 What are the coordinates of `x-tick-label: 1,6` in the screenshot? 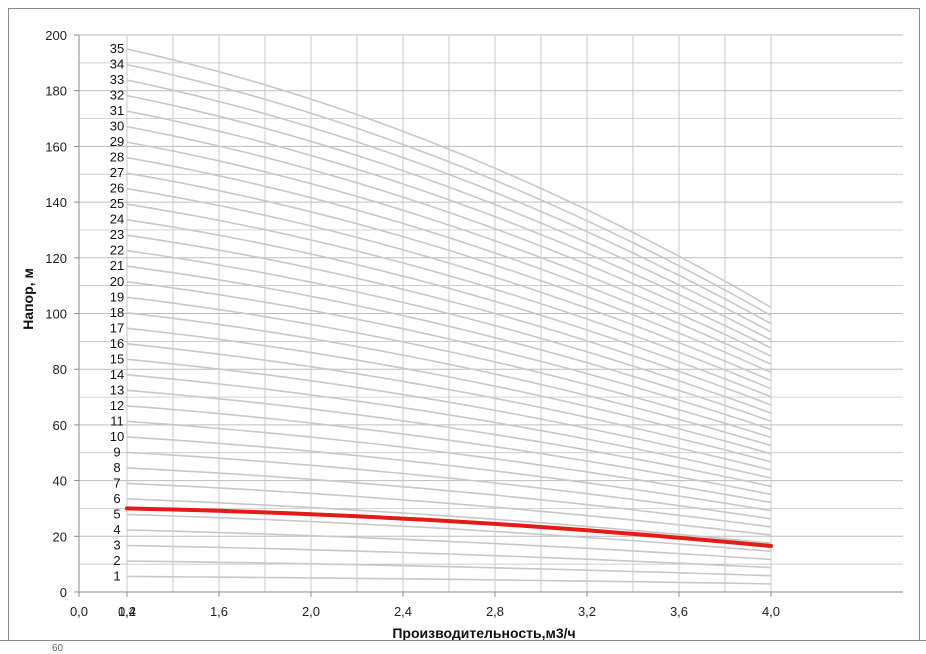 It's located at (219, 611).